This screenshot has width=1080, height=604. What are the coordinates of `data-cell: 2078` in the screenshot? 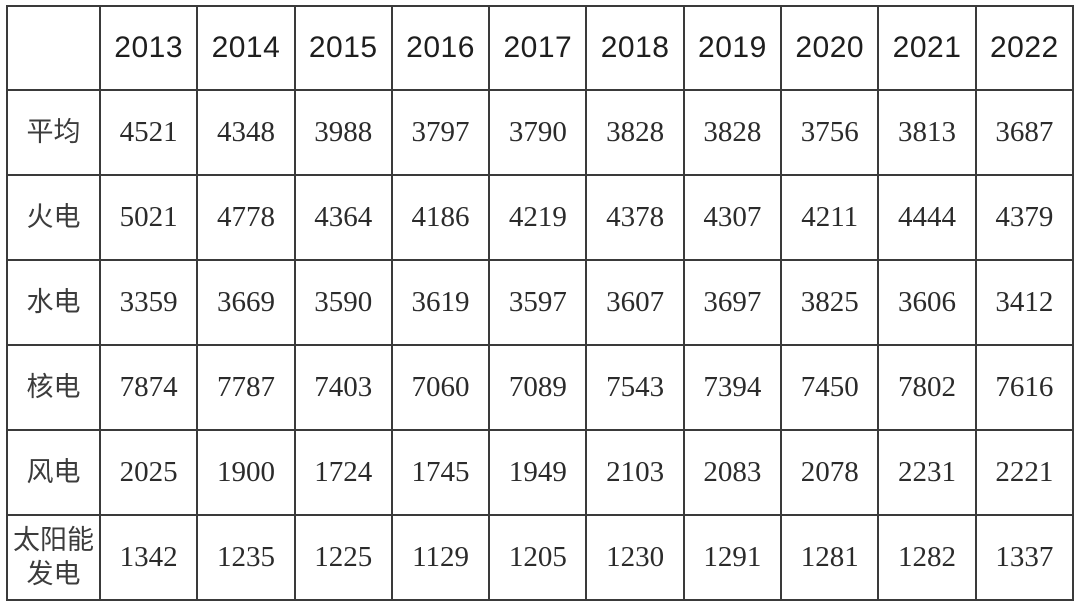 It's located at (830, 472).